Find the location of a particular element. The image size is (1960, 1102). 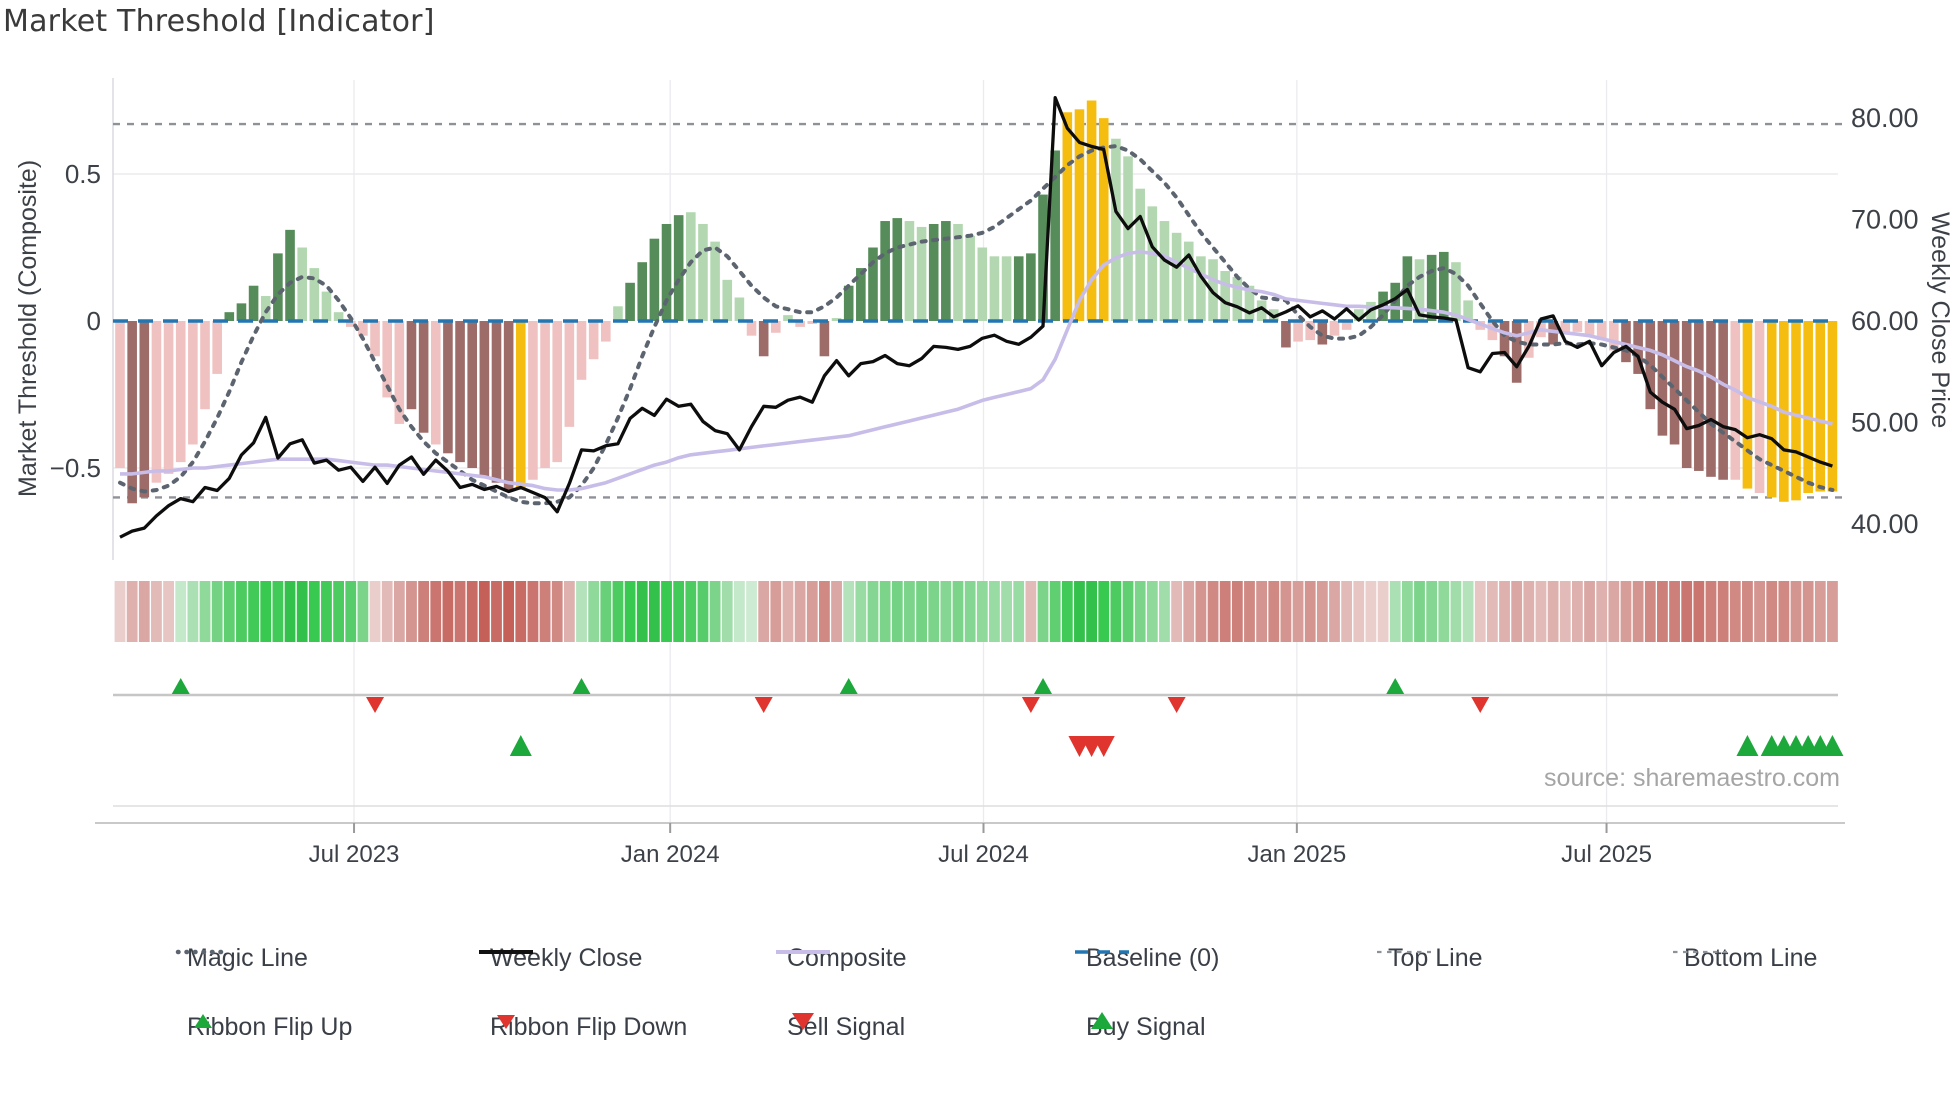

tick-label: 70.00 is located at coordinates (1885, 220).